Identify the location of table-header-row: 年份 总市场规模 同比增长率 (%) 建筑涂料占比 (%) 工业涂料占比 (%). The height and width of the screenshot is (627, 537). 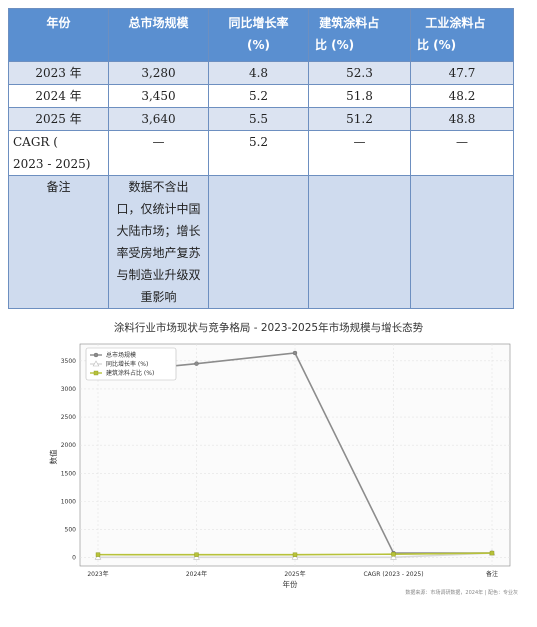
(261, 35).